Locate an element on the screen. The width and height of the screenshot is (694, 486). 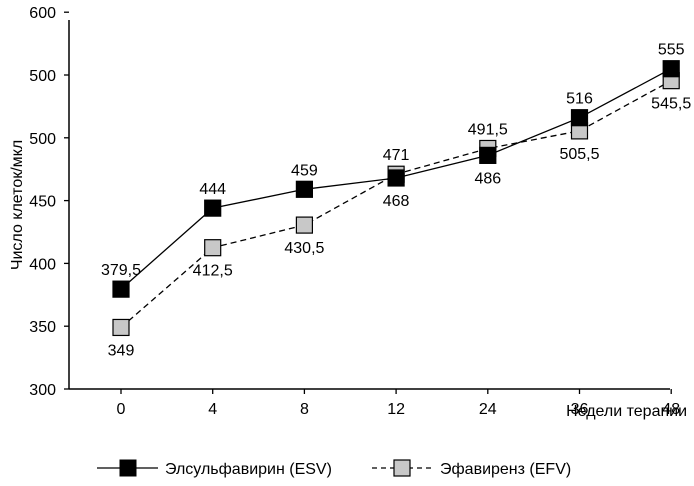
data-label-efv: 491,5 is located at coordinates (488, 129).